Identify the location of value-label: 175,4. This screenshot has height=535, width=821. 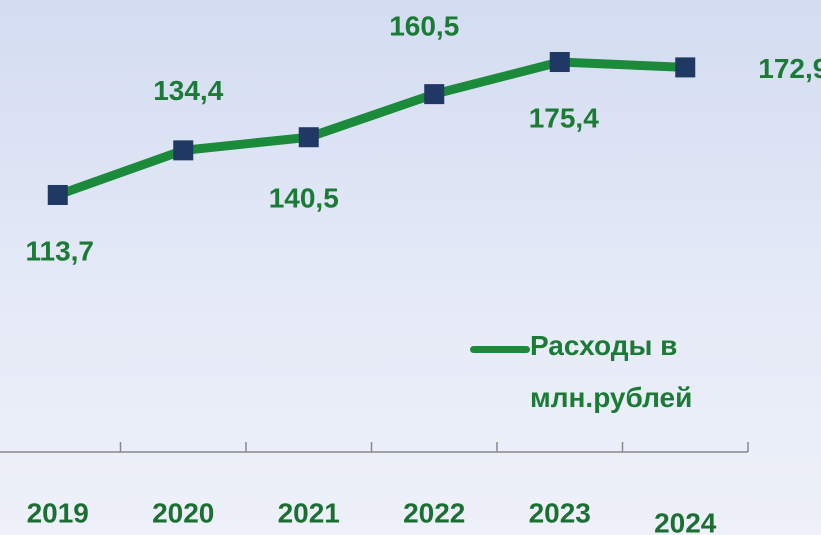
(564, 117).